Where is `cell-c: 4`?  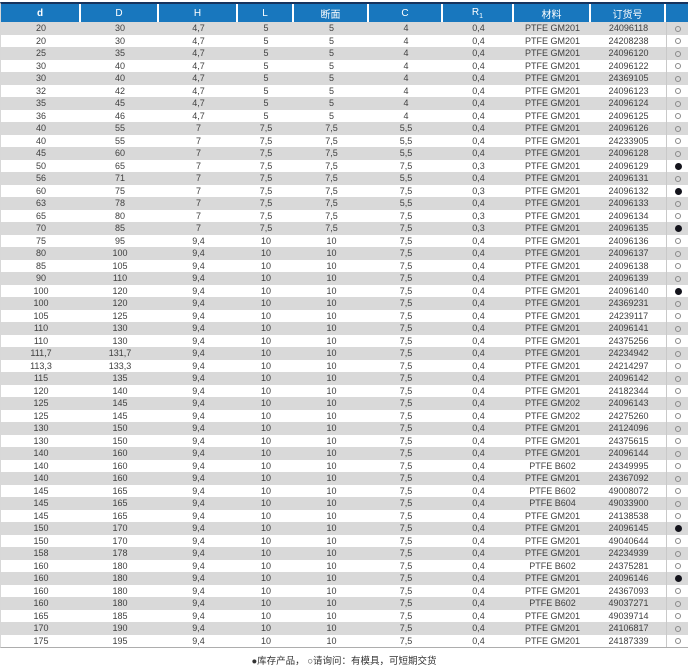 cell-c: 4 is located at coordinates (406, 28).